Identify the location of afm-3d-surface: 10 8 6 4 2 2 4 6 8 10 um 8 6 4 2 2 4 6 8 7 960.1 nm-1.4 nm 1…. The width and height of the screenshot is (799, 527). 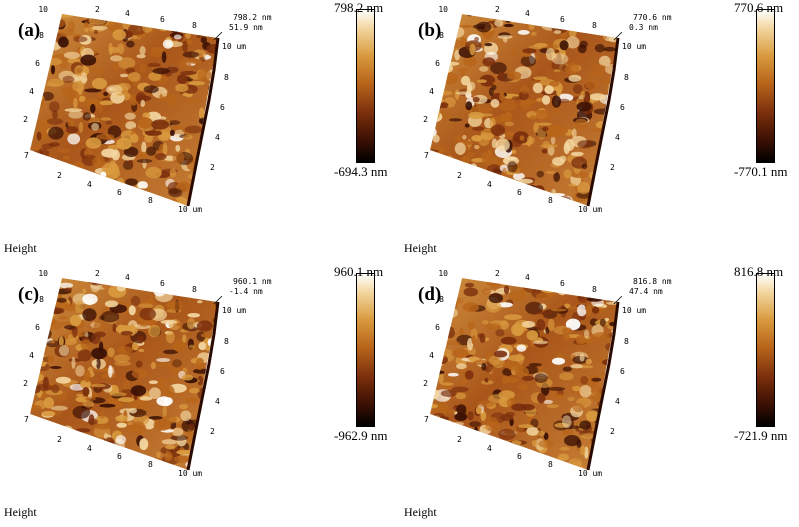
(147, 373).